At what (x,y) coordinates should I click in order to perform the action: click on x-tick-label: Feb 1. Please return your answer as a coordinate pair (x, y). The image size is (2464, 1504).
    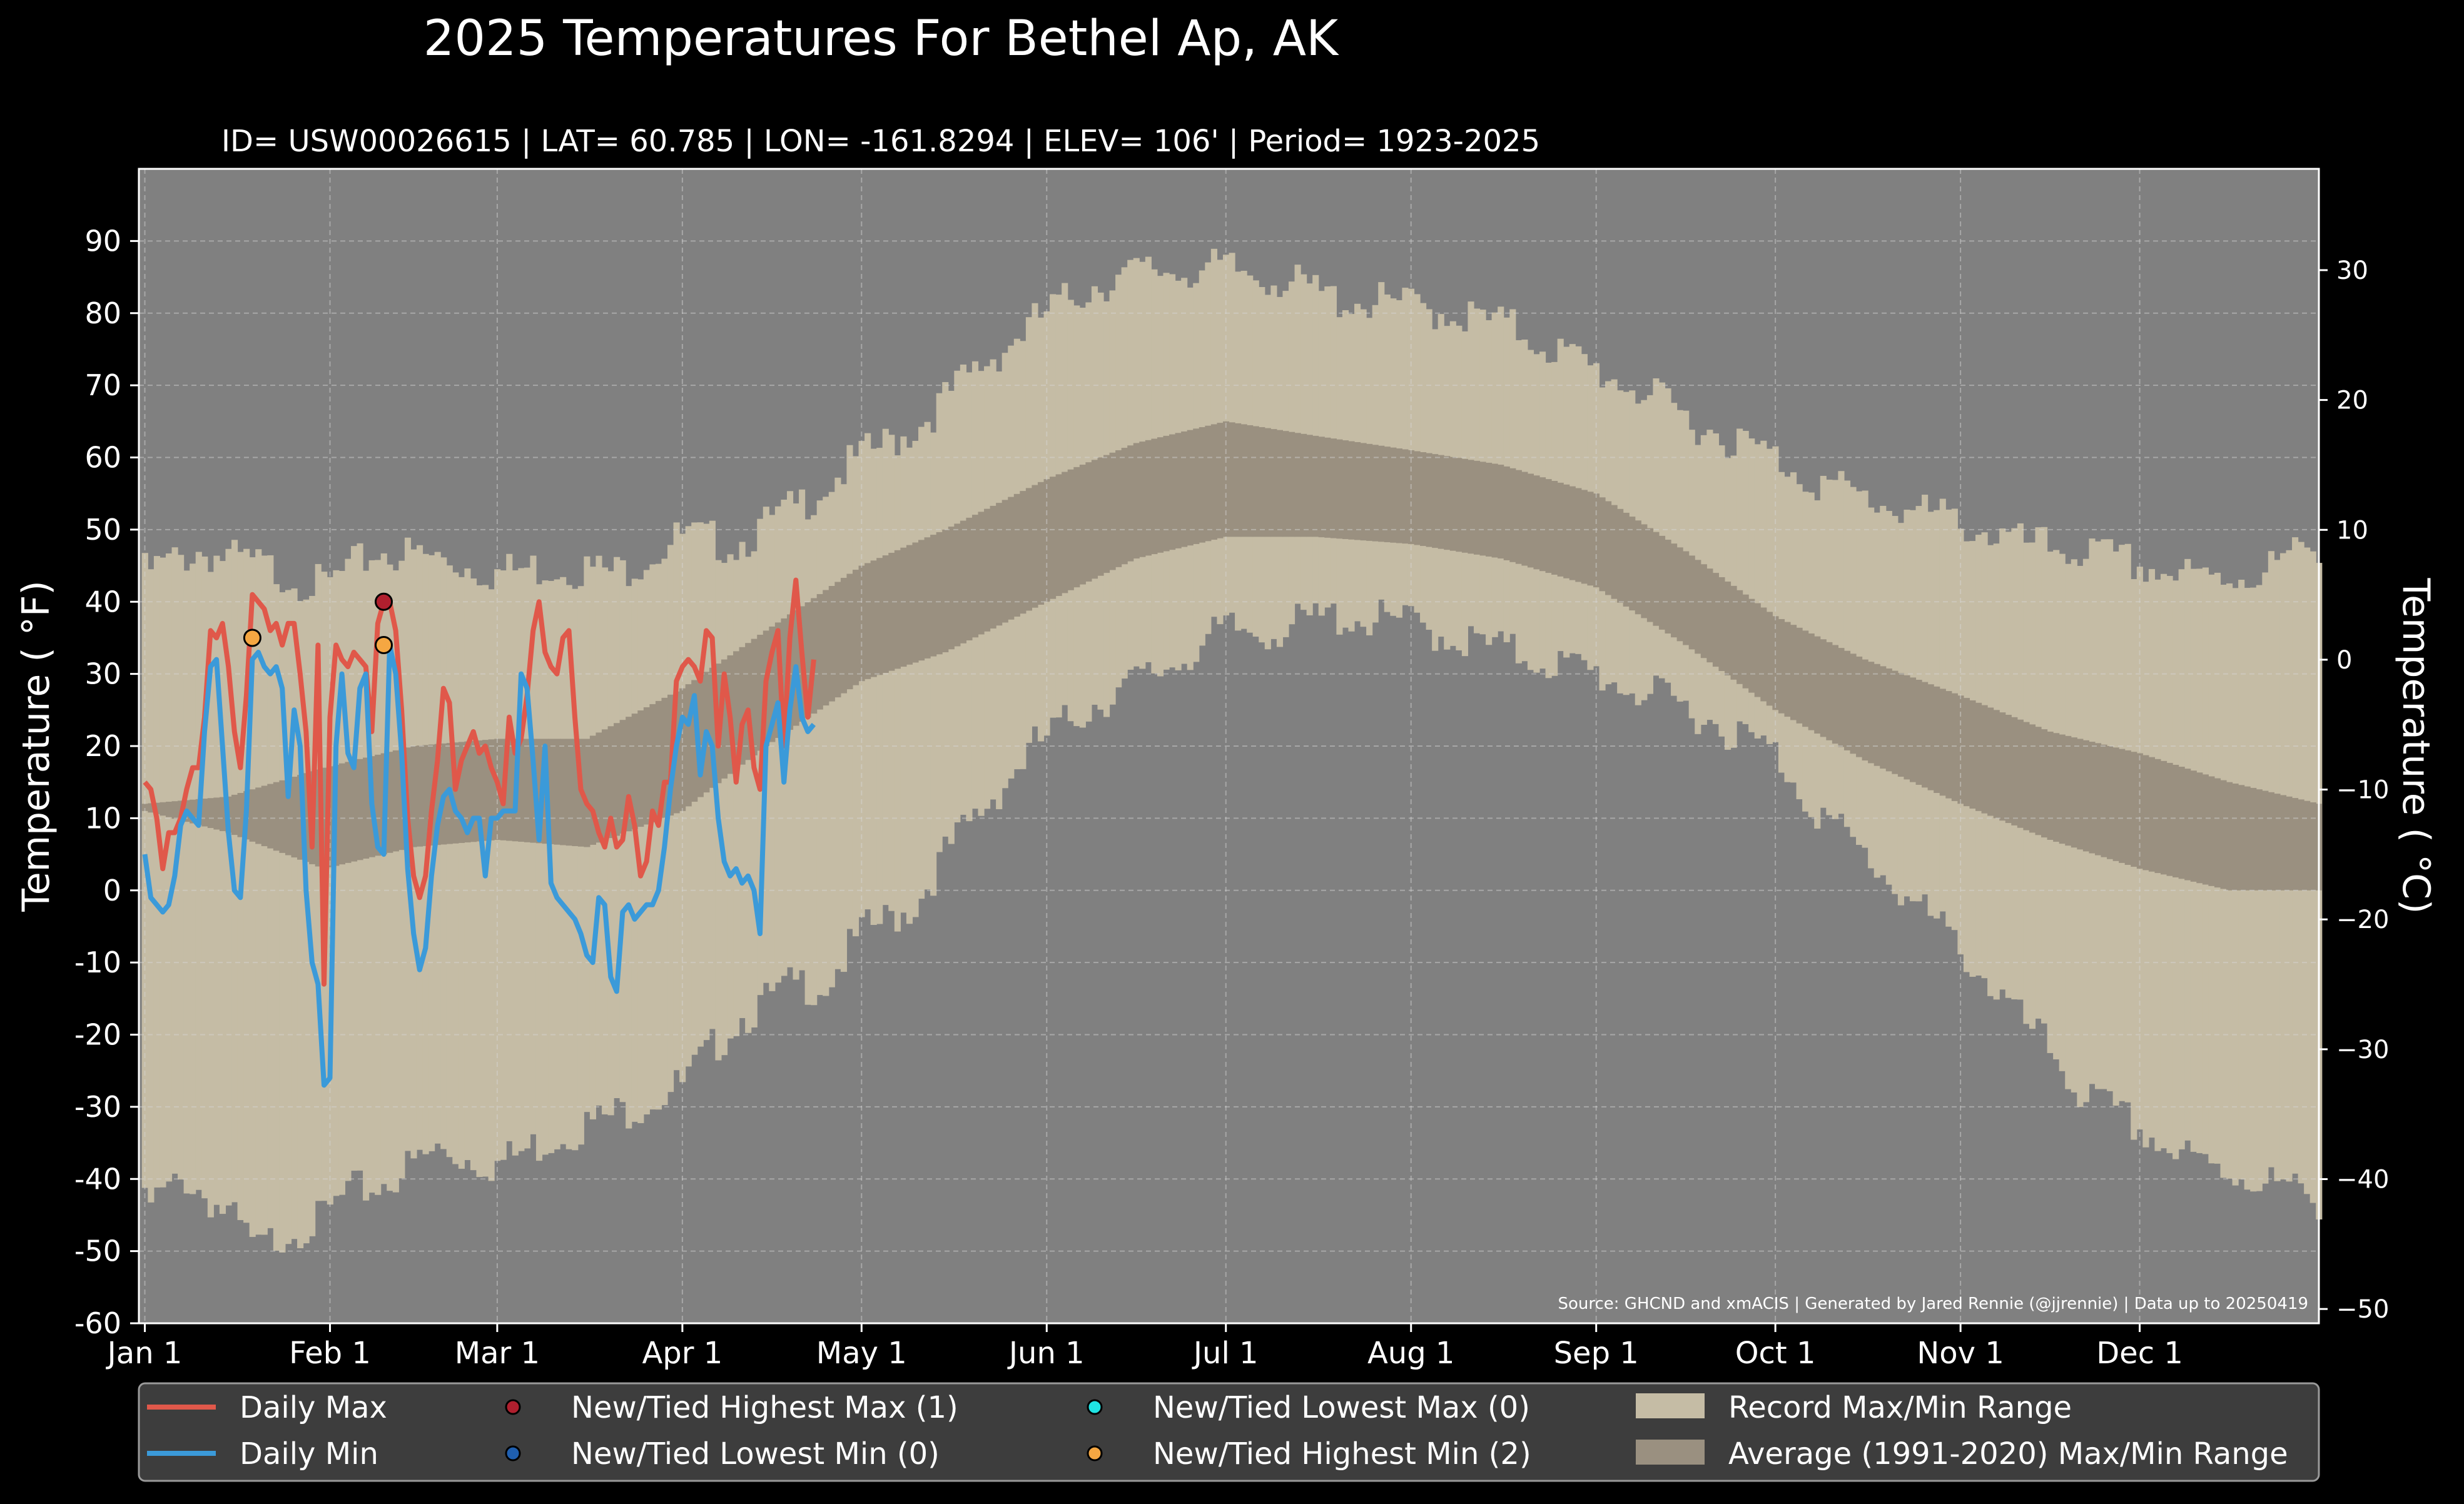
    Looking at the image, I should click on (330, 1353).